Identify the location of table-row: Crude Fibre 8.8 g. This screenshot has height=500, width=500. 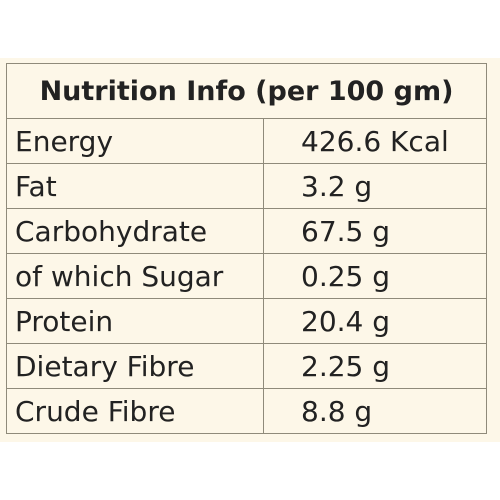
(247, 411).